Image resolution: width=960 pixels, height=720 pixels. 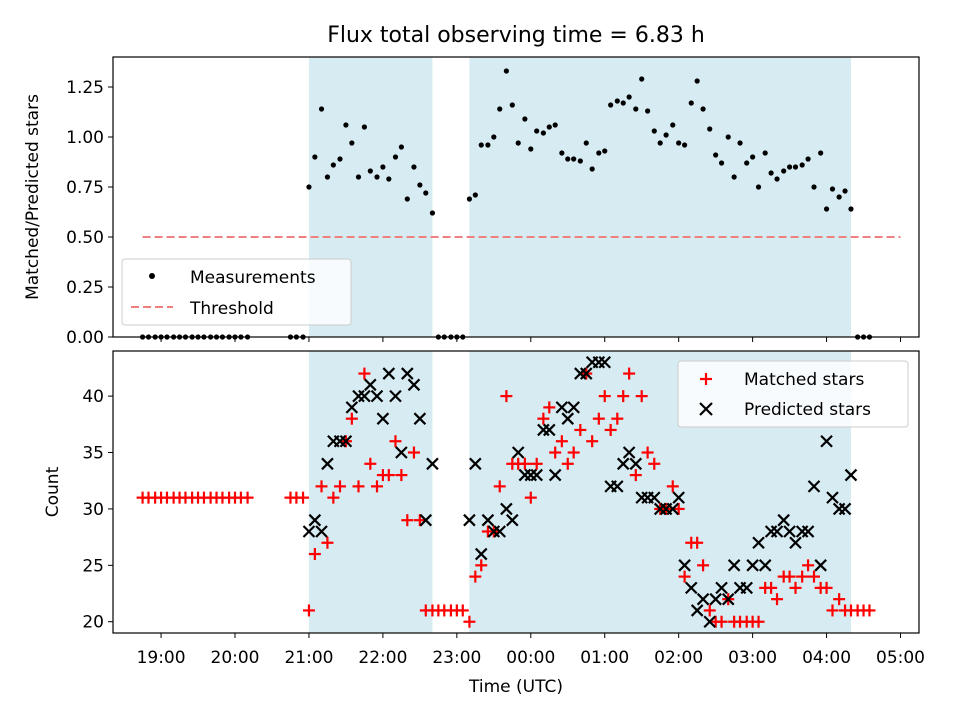 What do you see at coordinates (235, 658) in the screenshot?
I see `x-tick-label: 20:00` at bounding box center [235, 658].